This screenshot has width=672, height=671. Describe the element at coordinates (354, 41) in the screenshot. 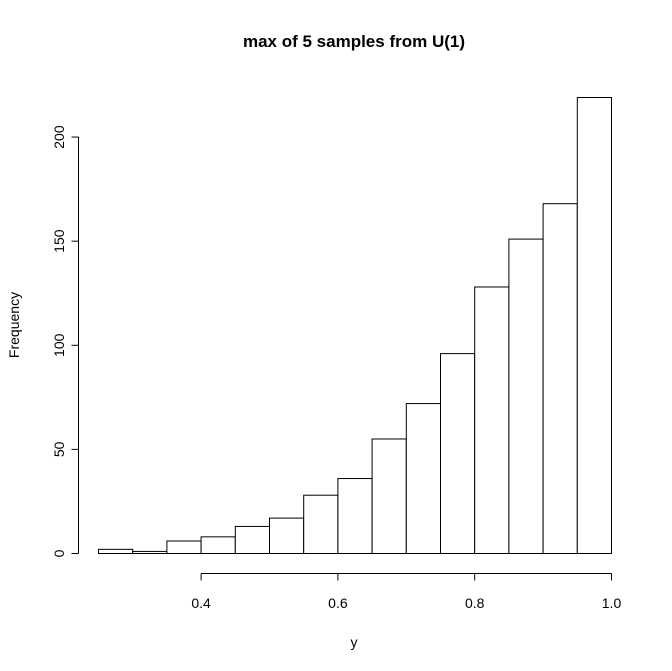

I see `chart-title: max of 5 samples from U(1)` at that location.